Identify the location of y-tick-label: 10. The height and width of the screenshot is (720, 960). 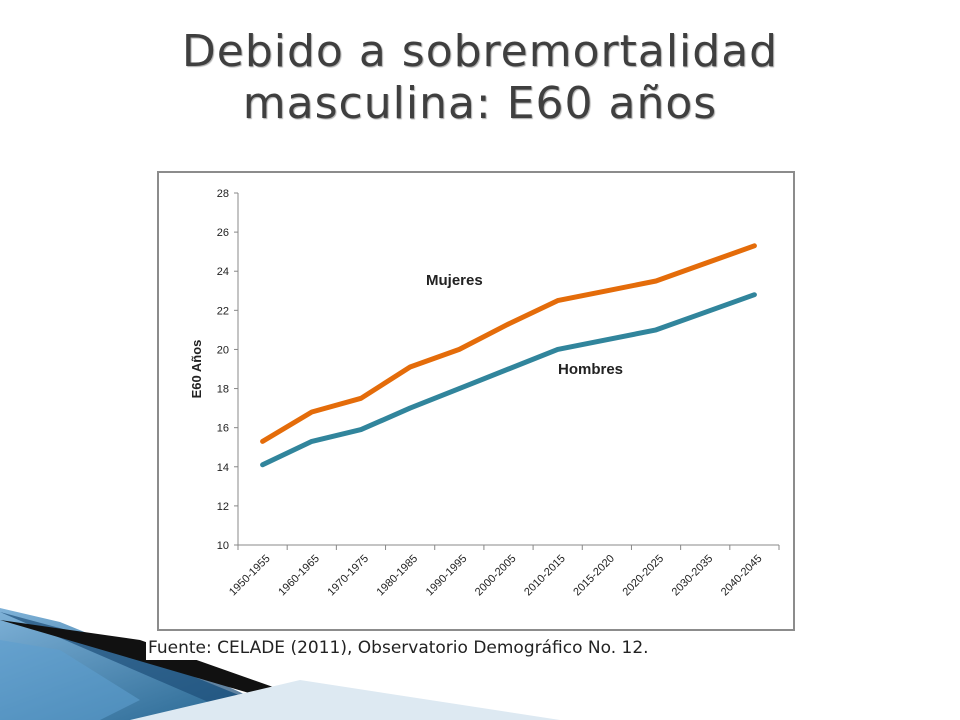
(223, 546).